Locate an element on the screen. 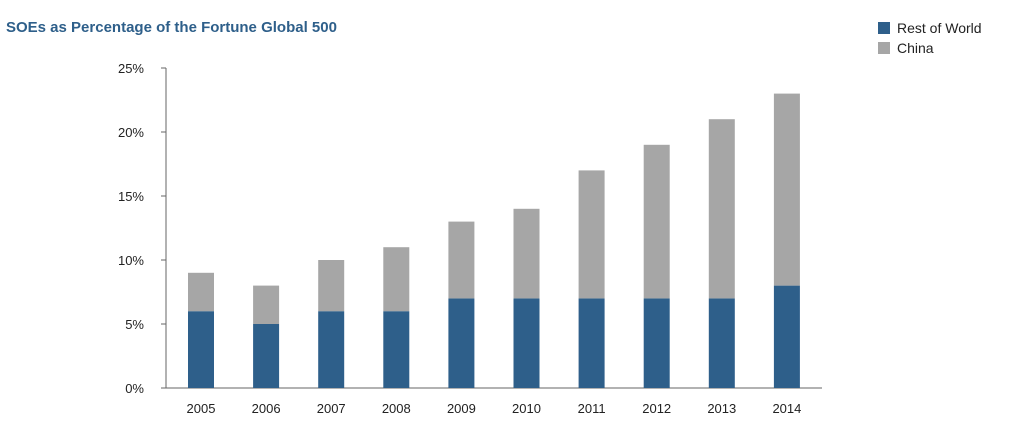 The width and height of the screenshot is (1011, 439). bar-rest-of-world-2009 is located at coordinates (461, 343).